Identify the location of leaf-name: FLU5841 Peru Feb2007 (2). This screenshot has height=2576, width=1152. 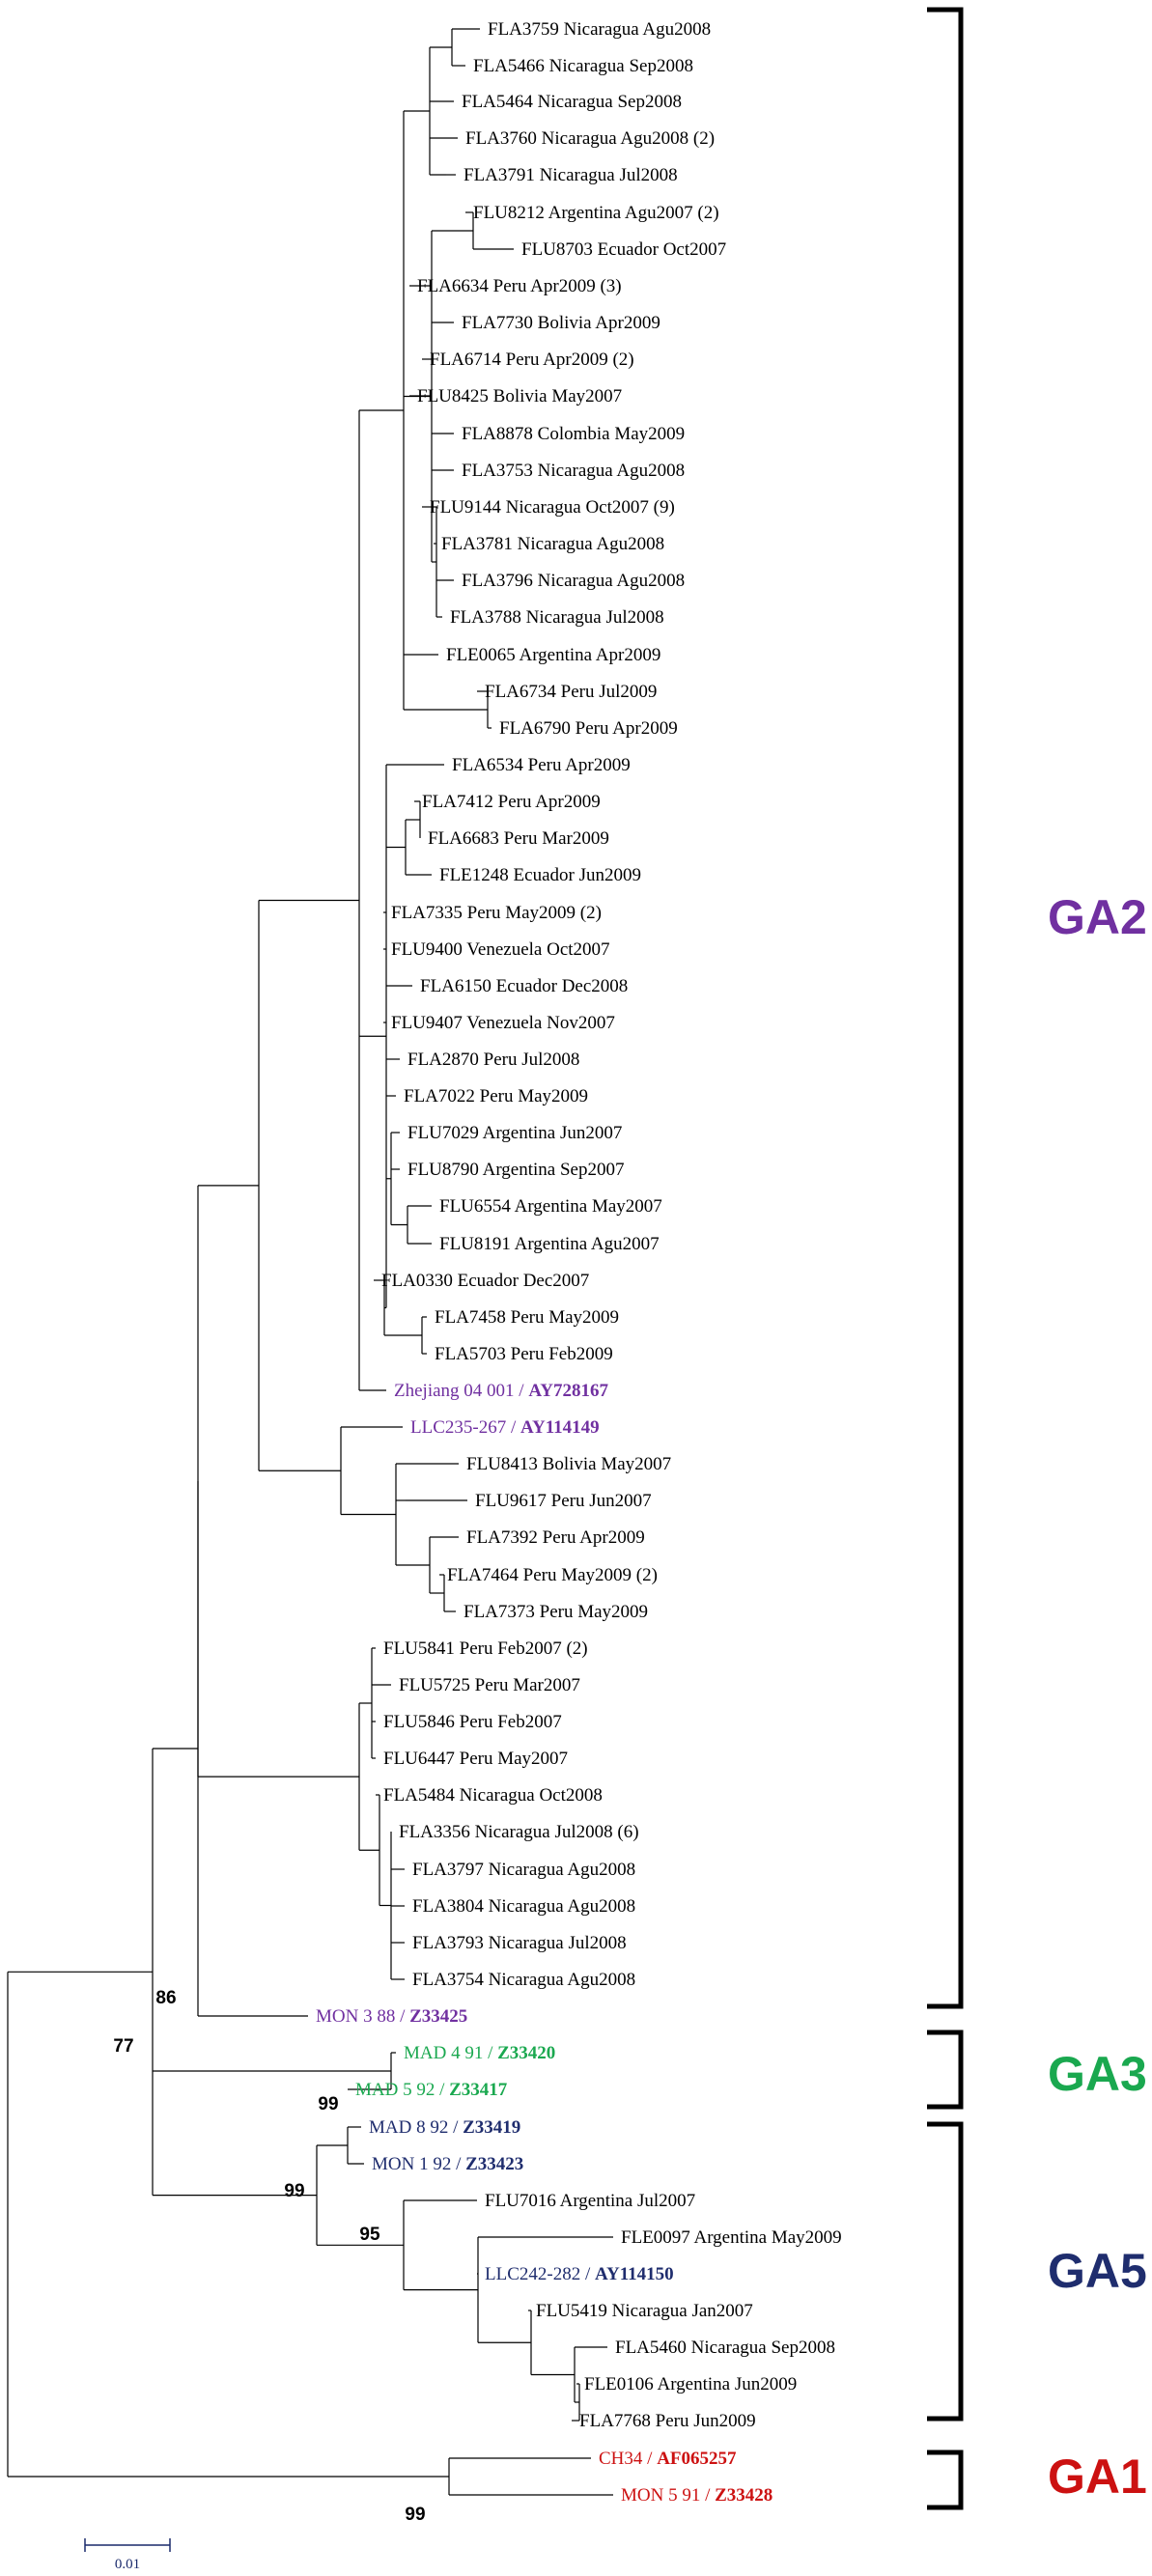
(485, 1649).